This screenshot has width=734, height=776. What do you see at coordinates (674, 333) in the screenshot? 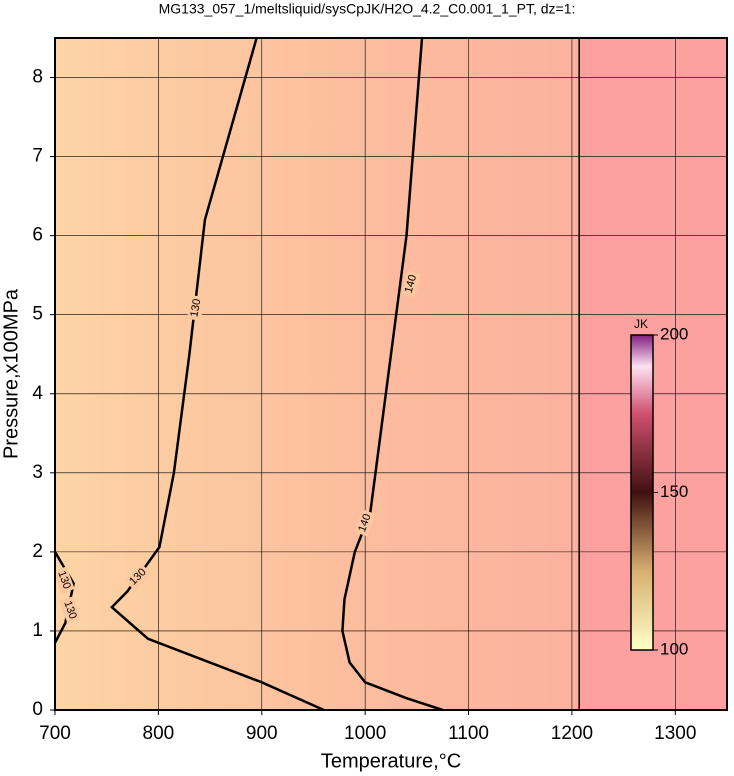
I see `colorbar-tick-label: 200` at bounding box center [674, 333].